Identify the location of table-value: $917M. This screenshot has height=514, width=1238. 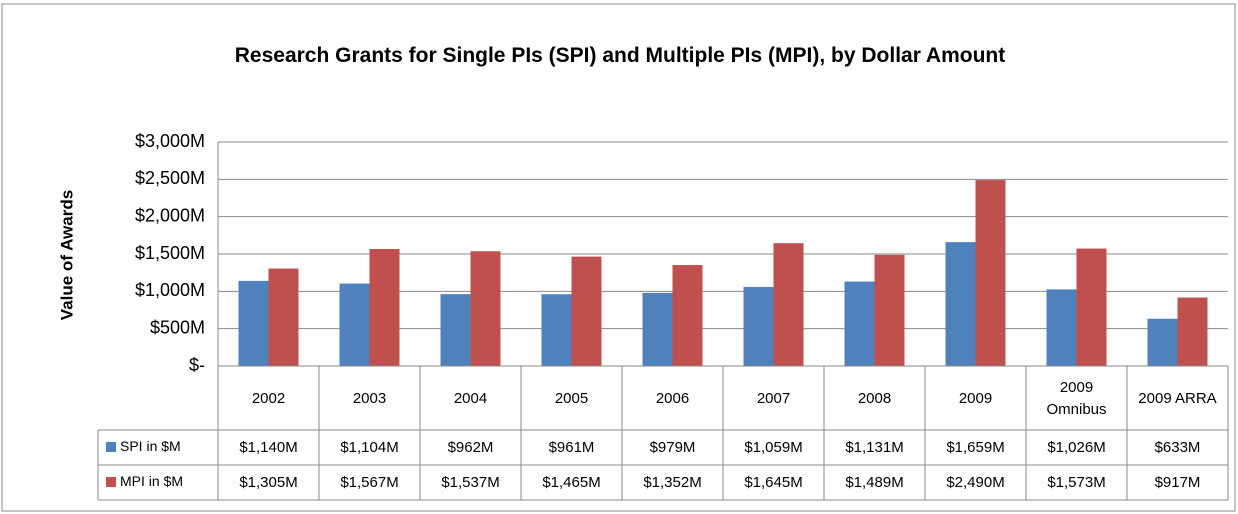
(1177, 482).